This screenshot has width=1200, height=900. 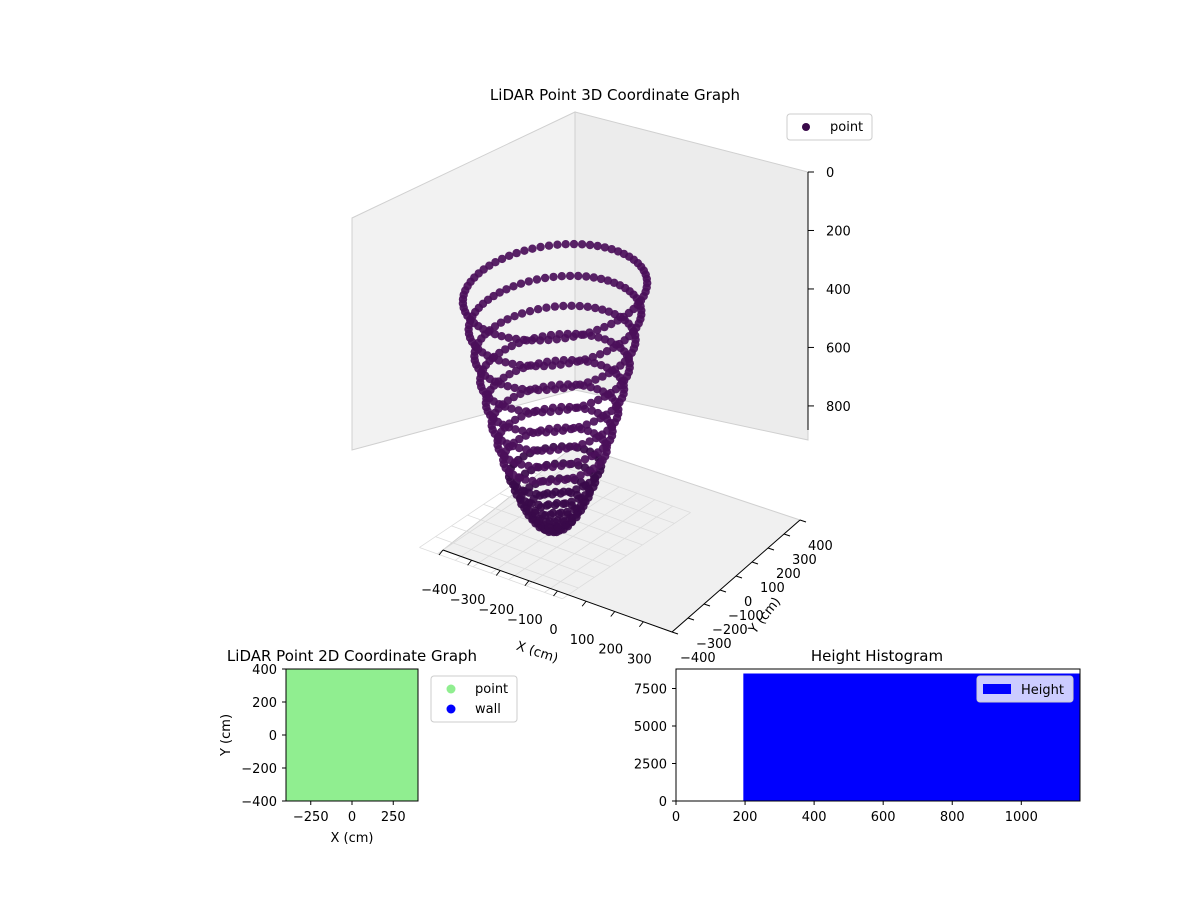 What do you see at coordinates (655, 746) in the screenshot?
I see `y-ticks-hist: 0 2500 5000 7500` at bounding box center [655, 746].